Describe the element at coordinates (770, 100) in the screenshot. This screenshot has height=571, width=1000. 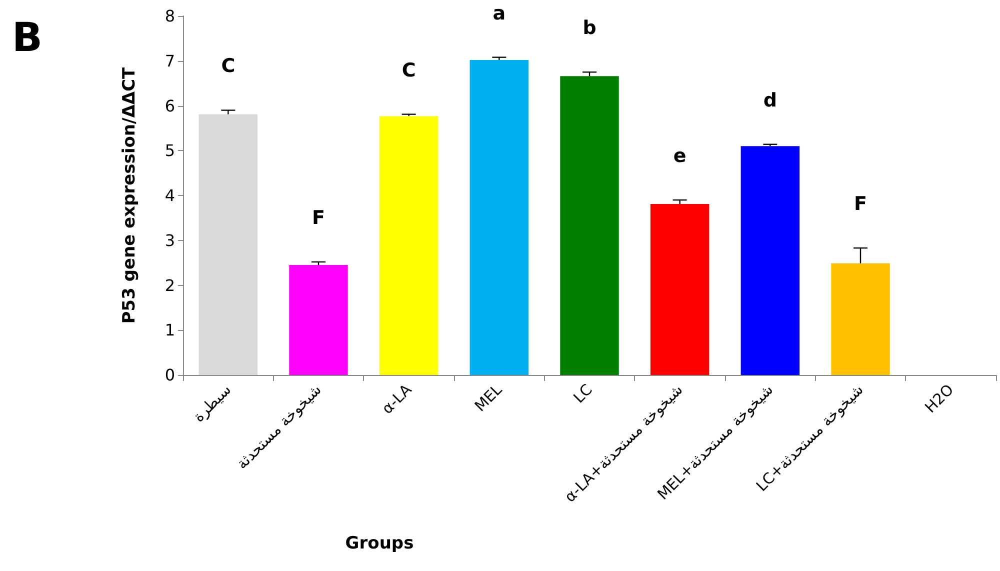
I see `annotation: d` at that location.